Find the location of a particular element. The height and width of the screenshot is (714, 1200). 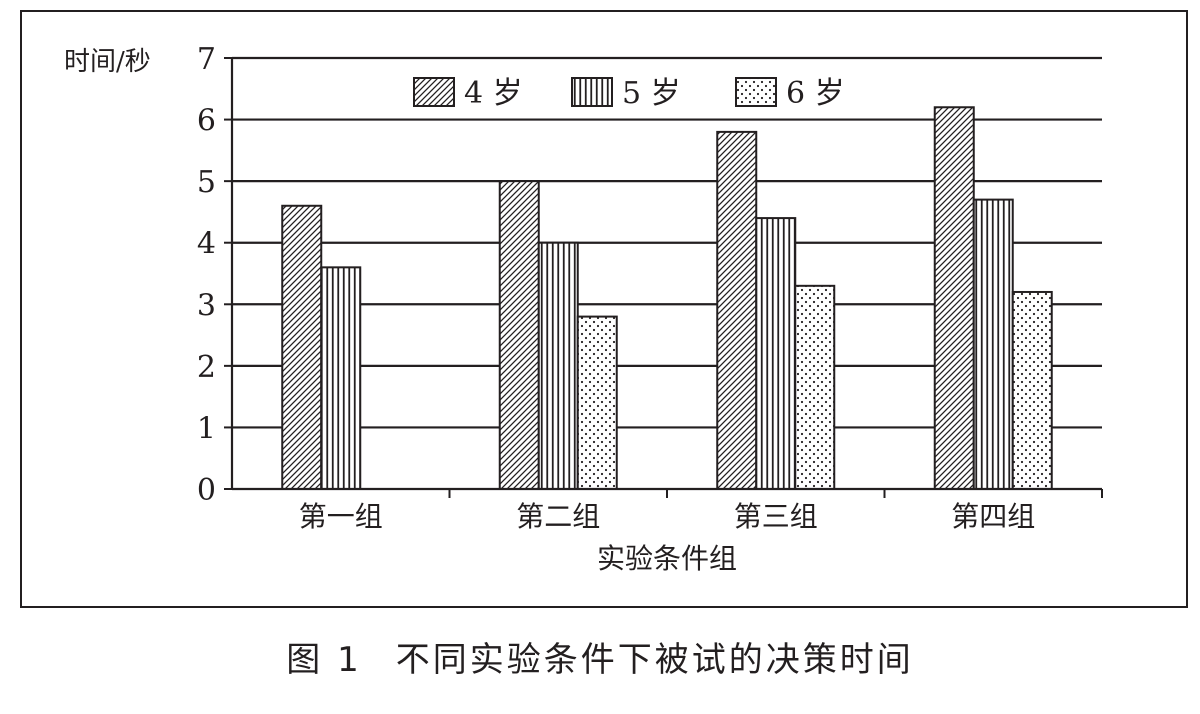

x-tick-label: 第二组 is located at coordinates (558, 516).